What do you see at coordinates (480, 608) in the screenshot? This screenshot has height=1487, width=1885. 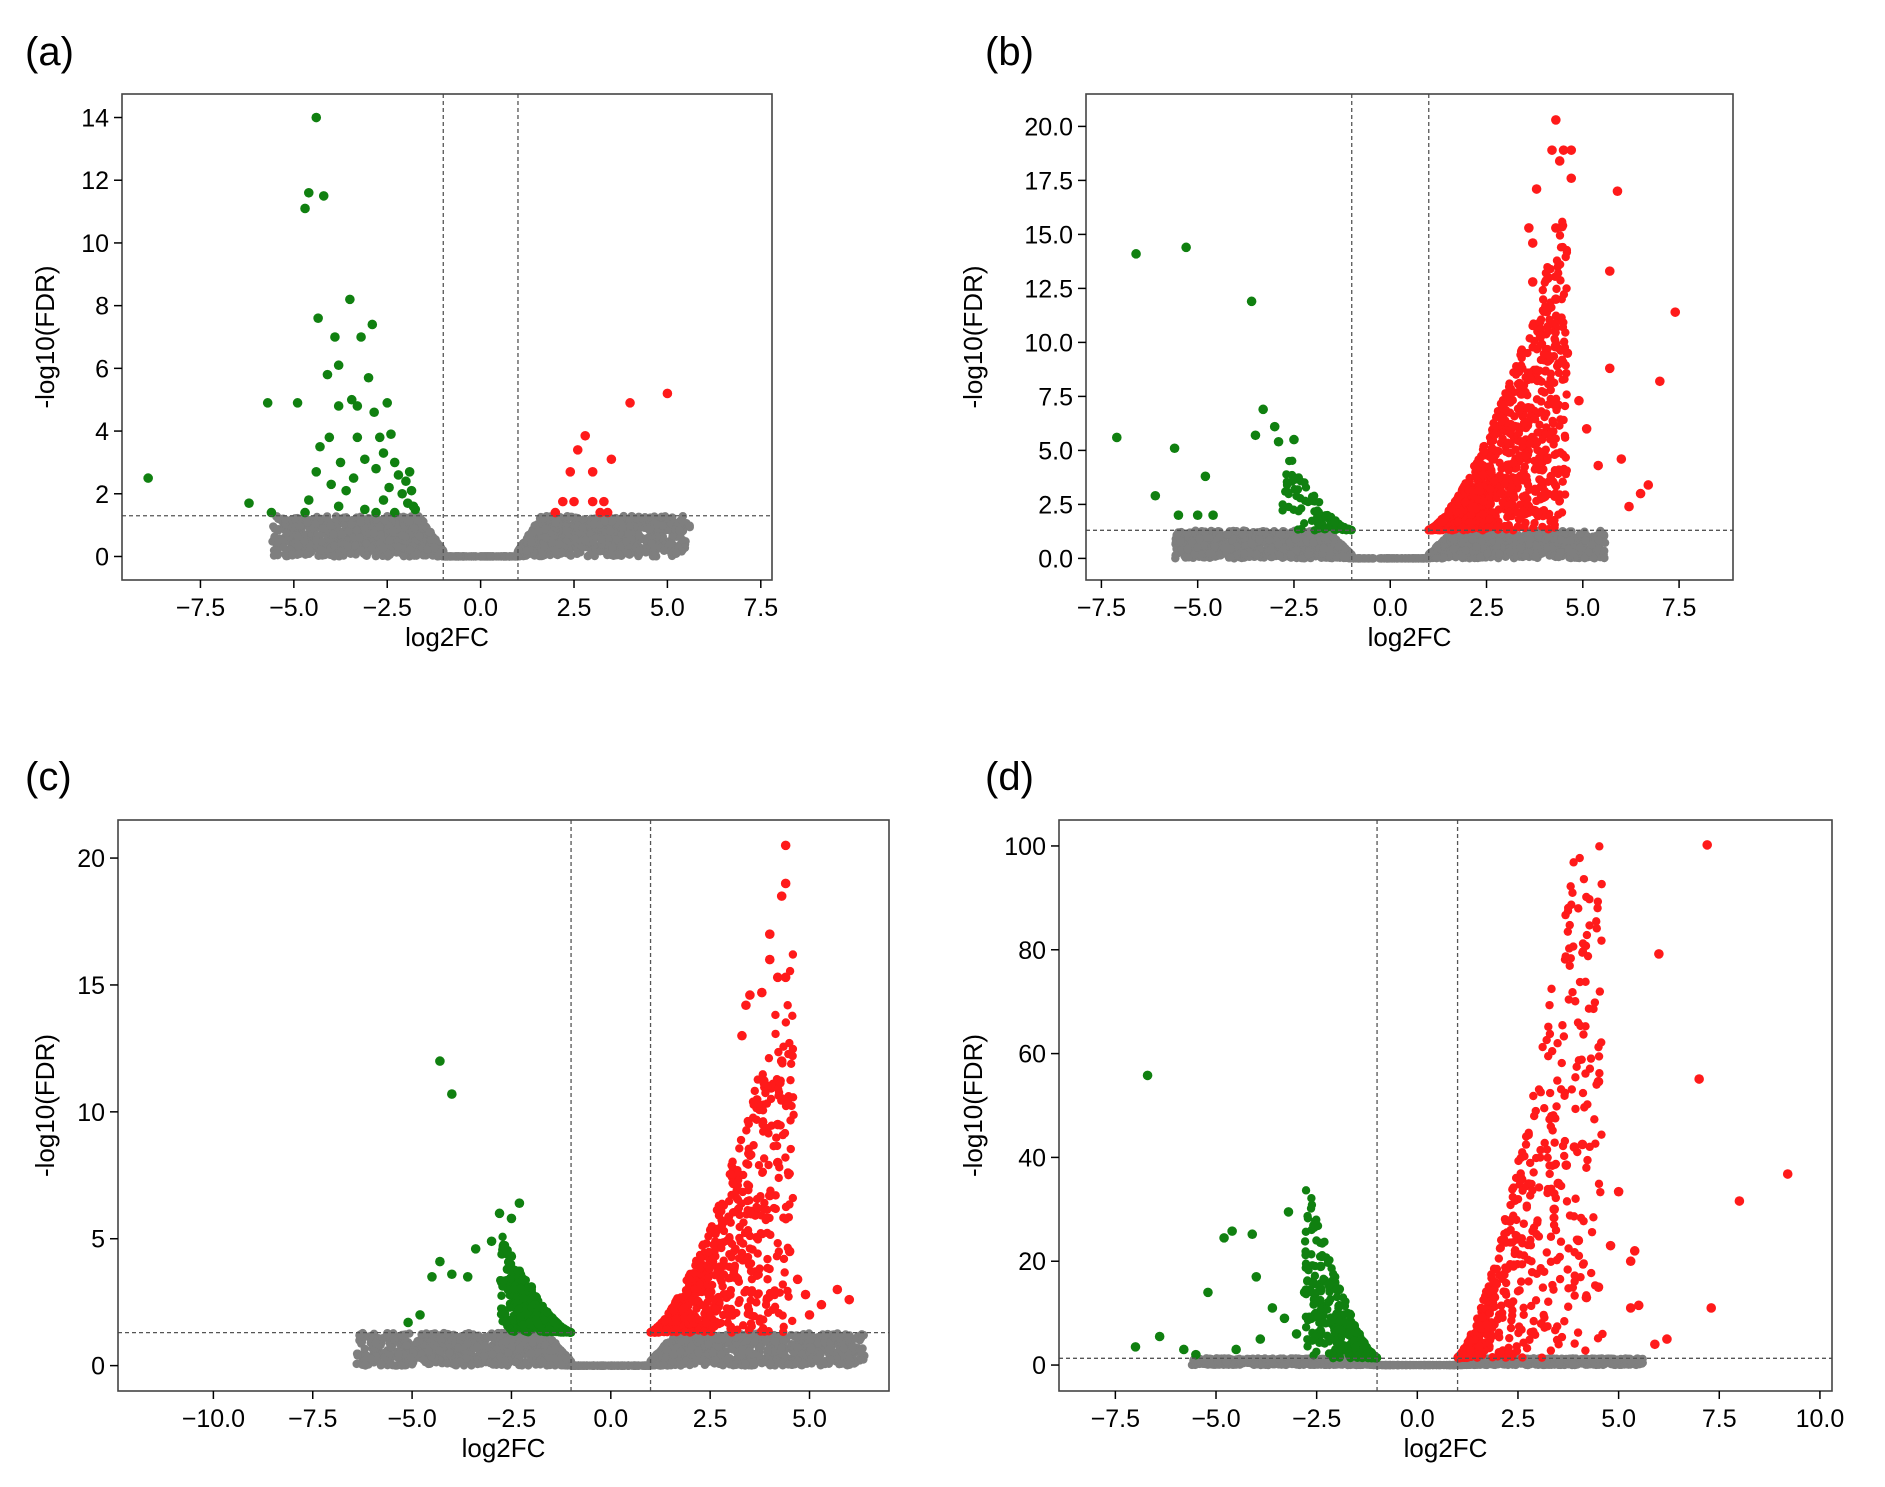 I see `x-tick-label: 0.0` at bounding box center [480, 608].